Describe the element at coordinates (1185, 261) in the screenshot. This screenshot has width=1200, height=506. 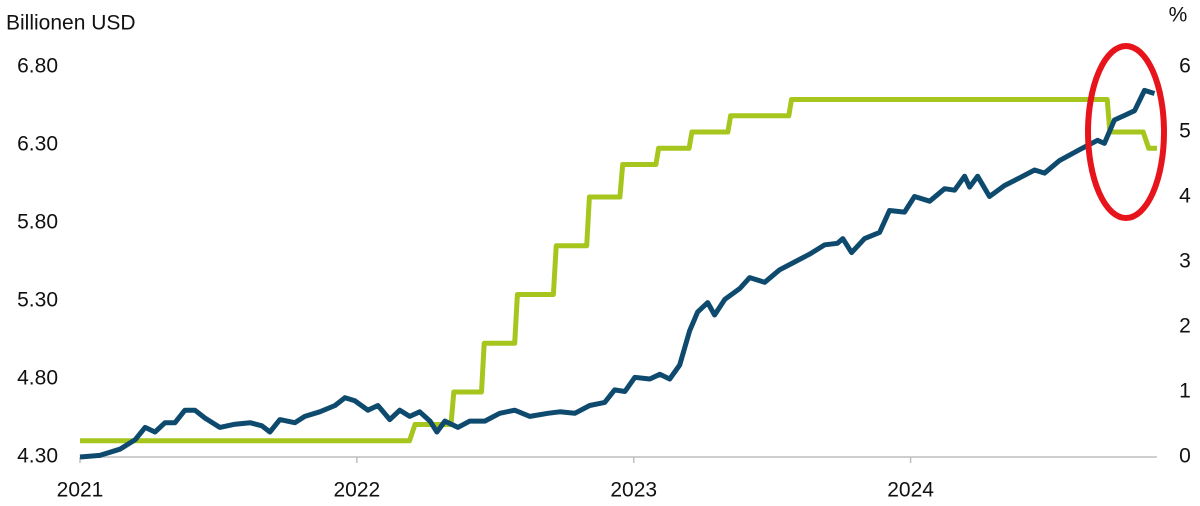
I see `y2-tick-label: 3` at that location.